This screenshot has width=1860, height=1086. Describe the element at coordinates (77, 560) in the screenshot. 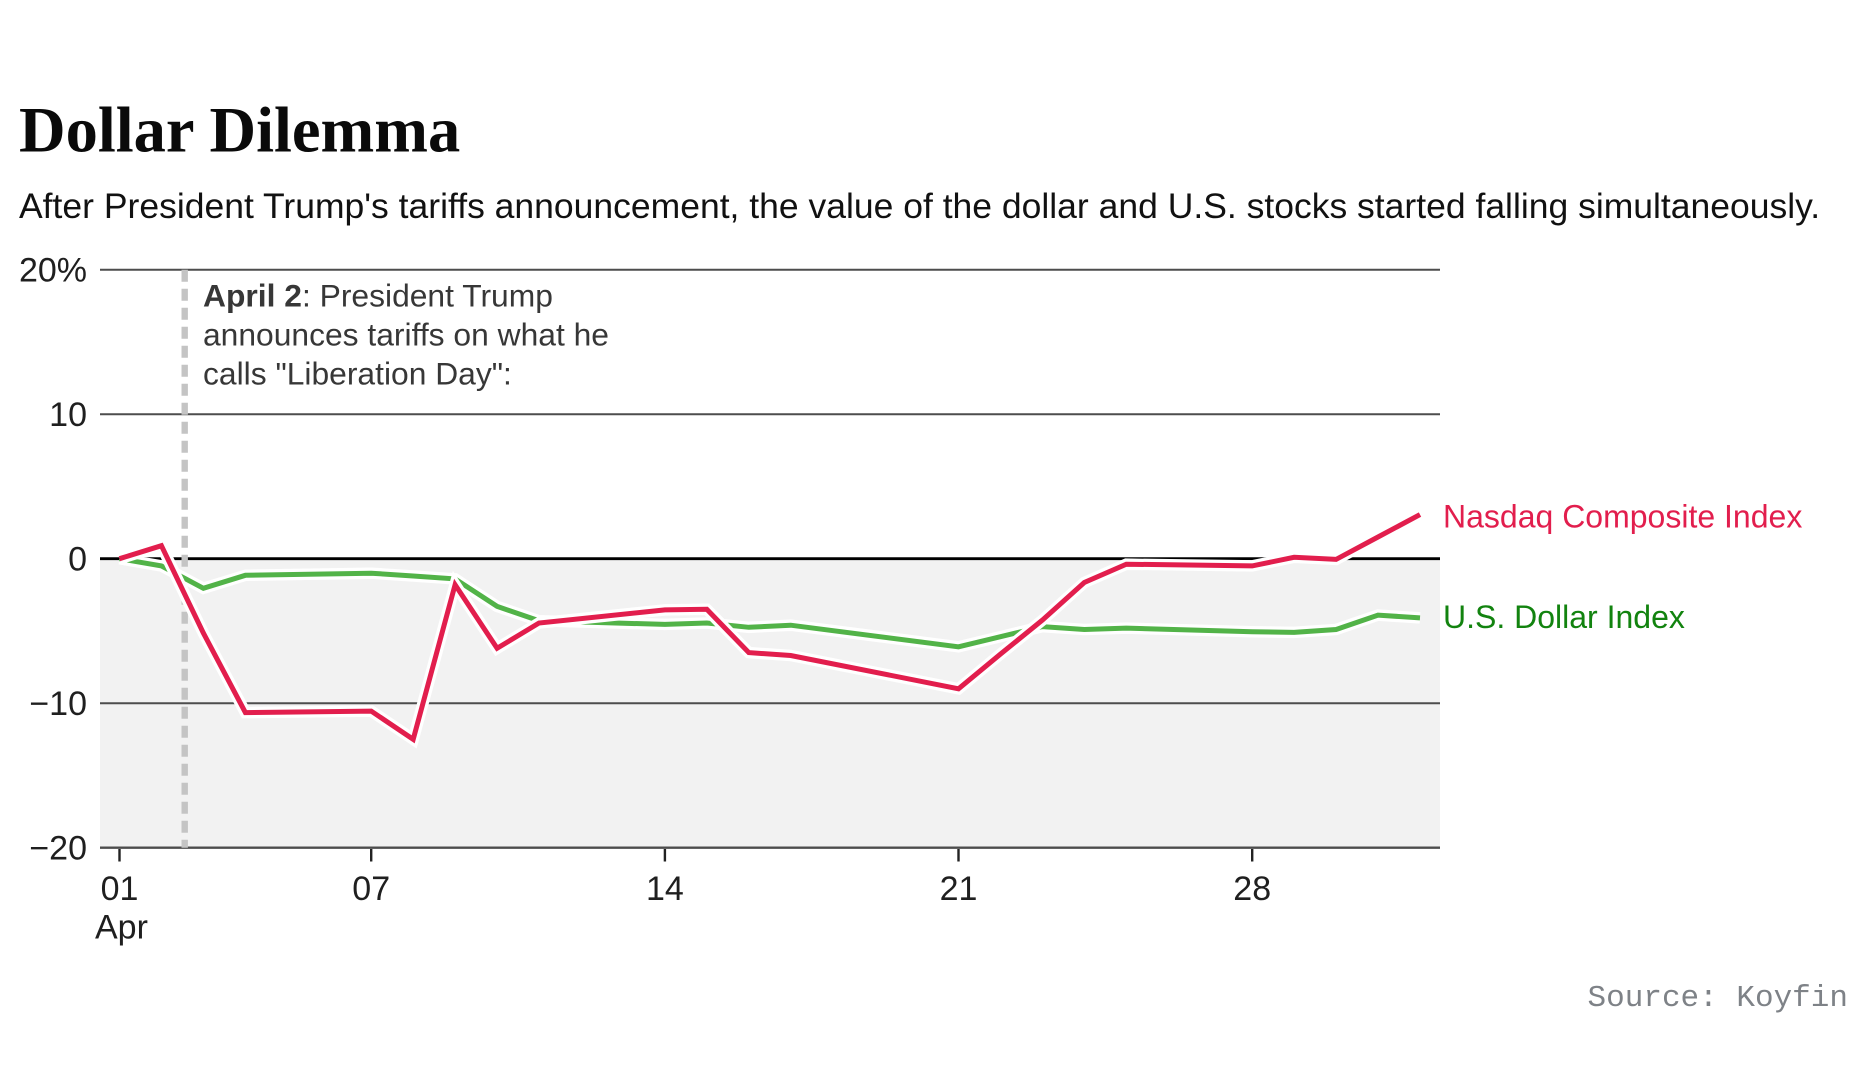

I see `svg-text: 0` at that location.